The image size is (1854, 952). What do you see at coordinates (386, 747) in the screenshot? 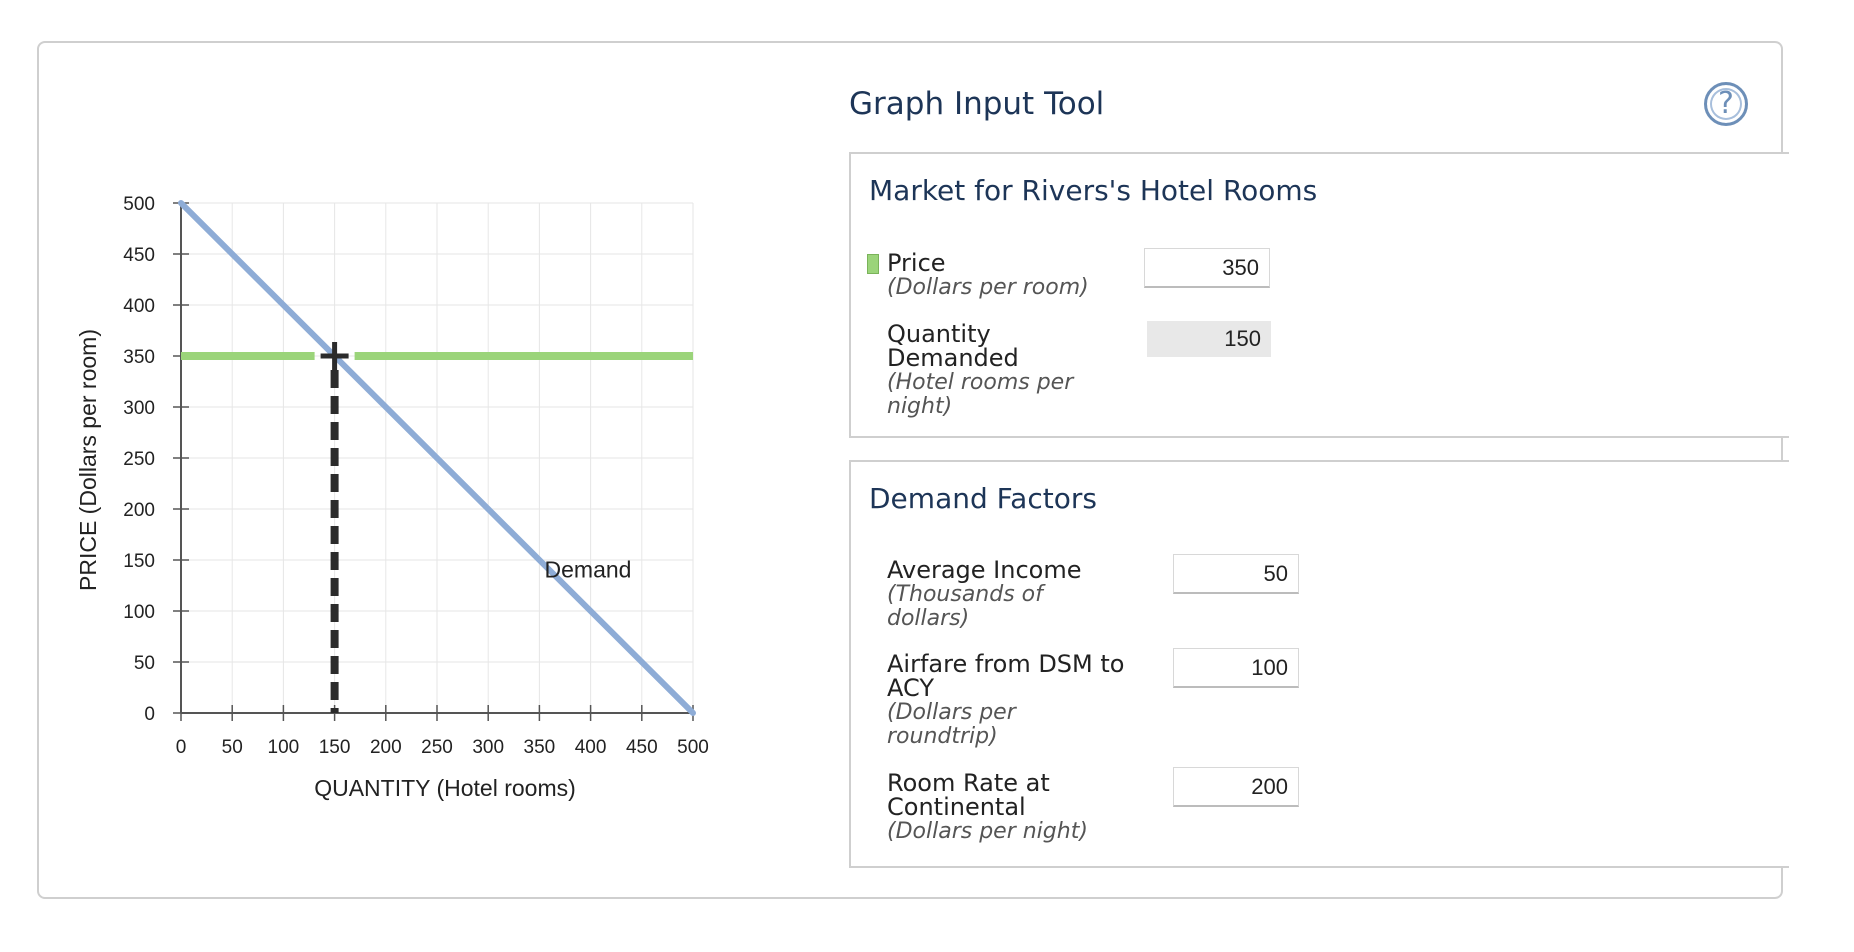
I see `x-tick-label: 200` at bounding box center [386, 747].